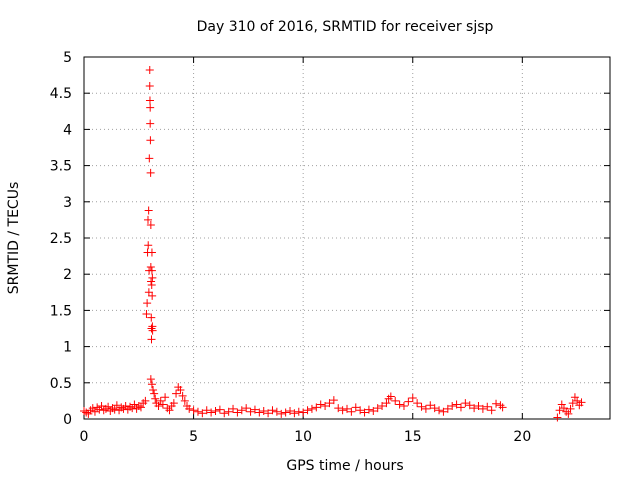 The height and width of the screenshot is (480, 640). What do you see at coordinates (67, 348) in the screenshot?
I see `y-tick-label: 1` at bounding box center [67, 348].